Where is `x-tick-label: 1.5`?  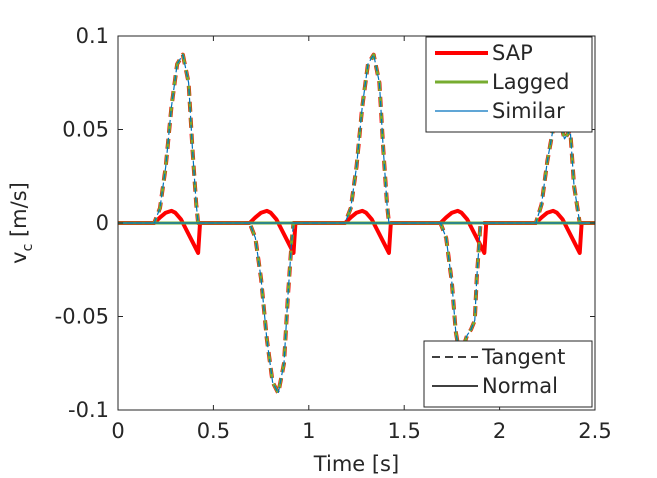 x-tick-label: 1.5 is located at coordinates (403, 431).